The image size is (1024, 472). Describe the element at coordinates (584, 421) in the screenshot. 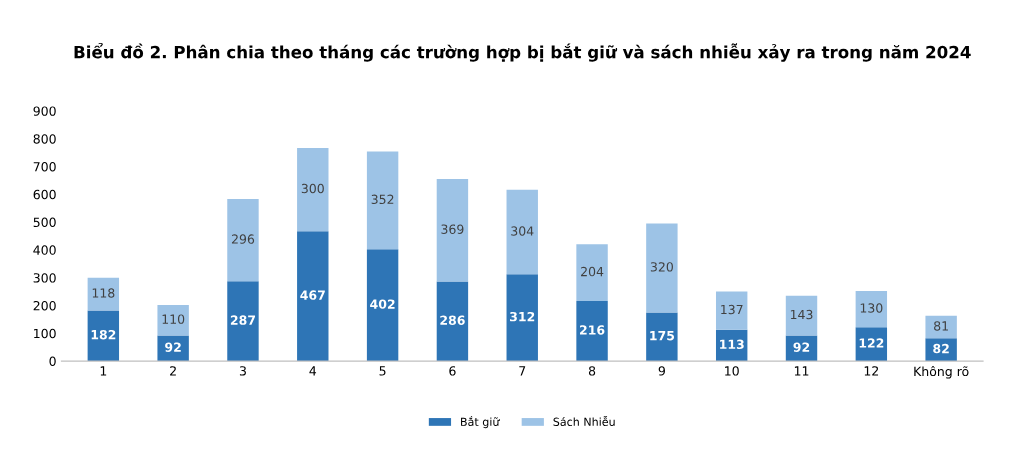

I see `legend-label: Sách Nhiễu` at that location.